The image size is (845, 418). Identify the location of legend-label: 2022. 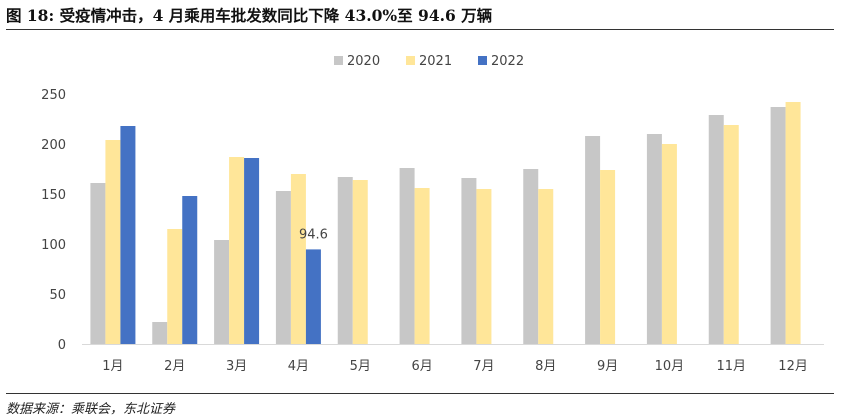
(507, 61).